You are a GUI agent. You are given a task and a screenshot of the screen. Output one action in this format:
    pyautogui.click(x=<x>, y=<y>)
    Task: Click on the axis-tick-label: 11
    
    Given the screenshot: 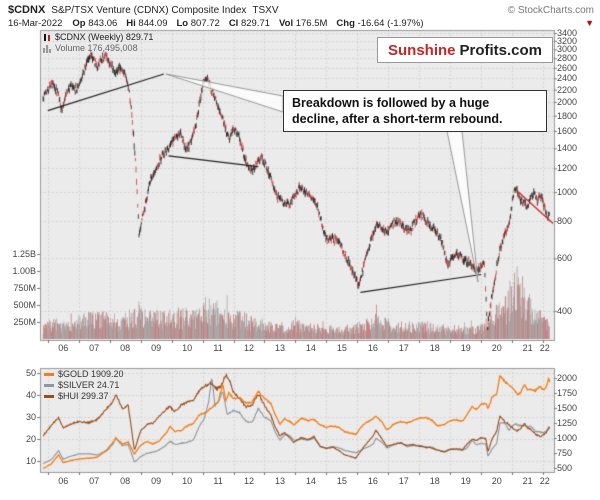 What is the action you would take?
    pyautogui.click(x=218, y=348)
    